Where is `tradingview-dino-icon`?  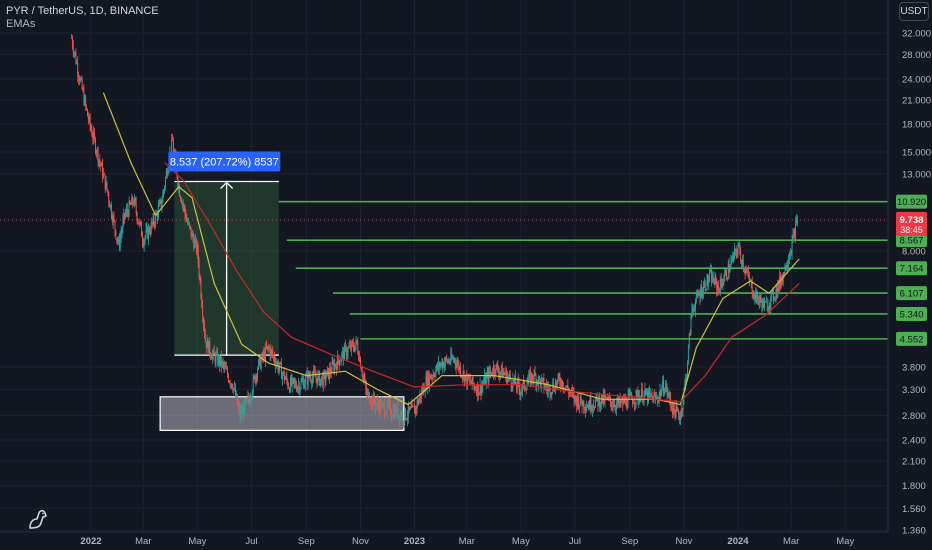 tradingview-dino-icon is located at coordinates (38, 521).